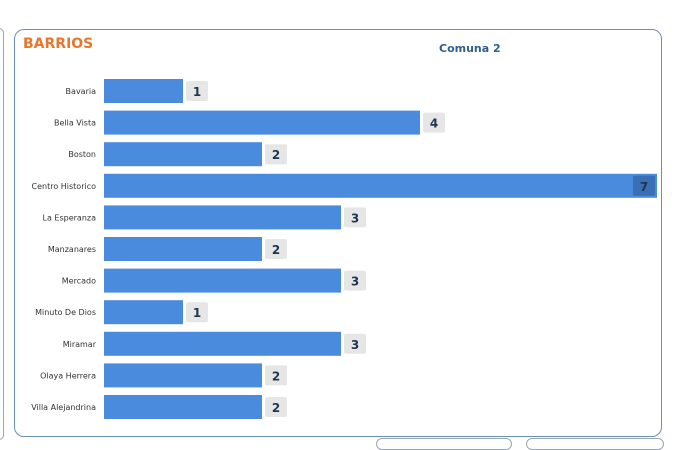 The height and width of the screenshot is (450, 680). What do you see at coordinates (183, 375) in the screenshot?
I see `bar-olaya-herrera` at bounding box center [183, 375].